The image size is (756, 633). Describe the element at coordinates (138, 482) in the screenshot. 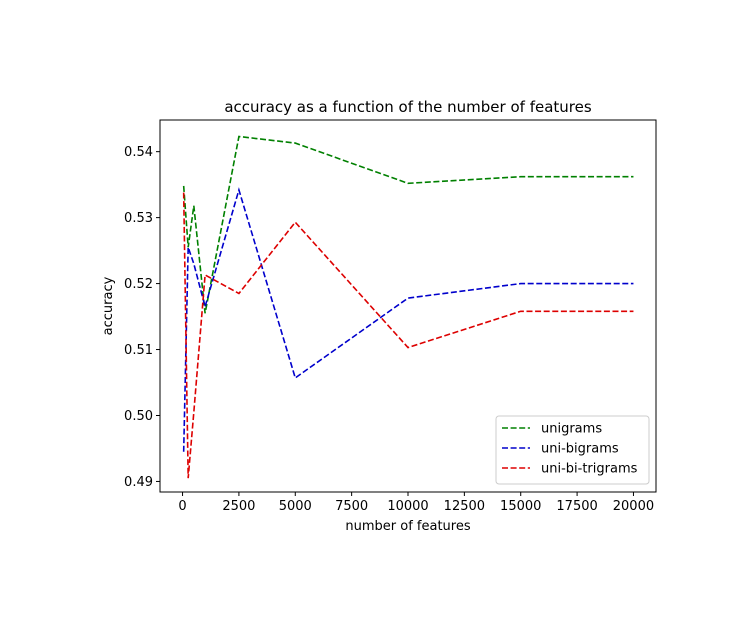

I see `y-tick-label: 0.49` at that location.